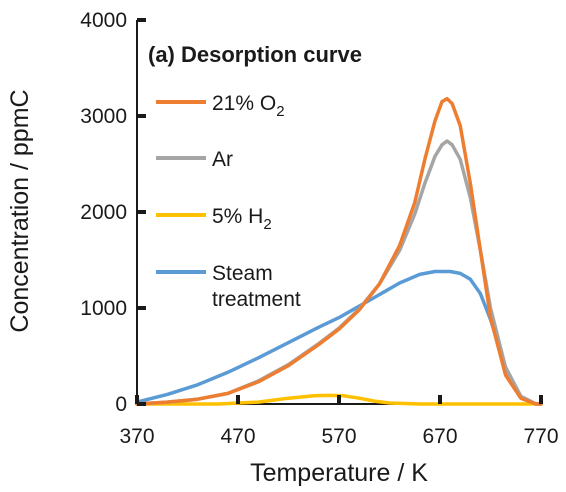 Image resolution: width=566 pixels, height=492 pixels. I want to click on chart-title: (a) Desorption curve, so click(255, 54).